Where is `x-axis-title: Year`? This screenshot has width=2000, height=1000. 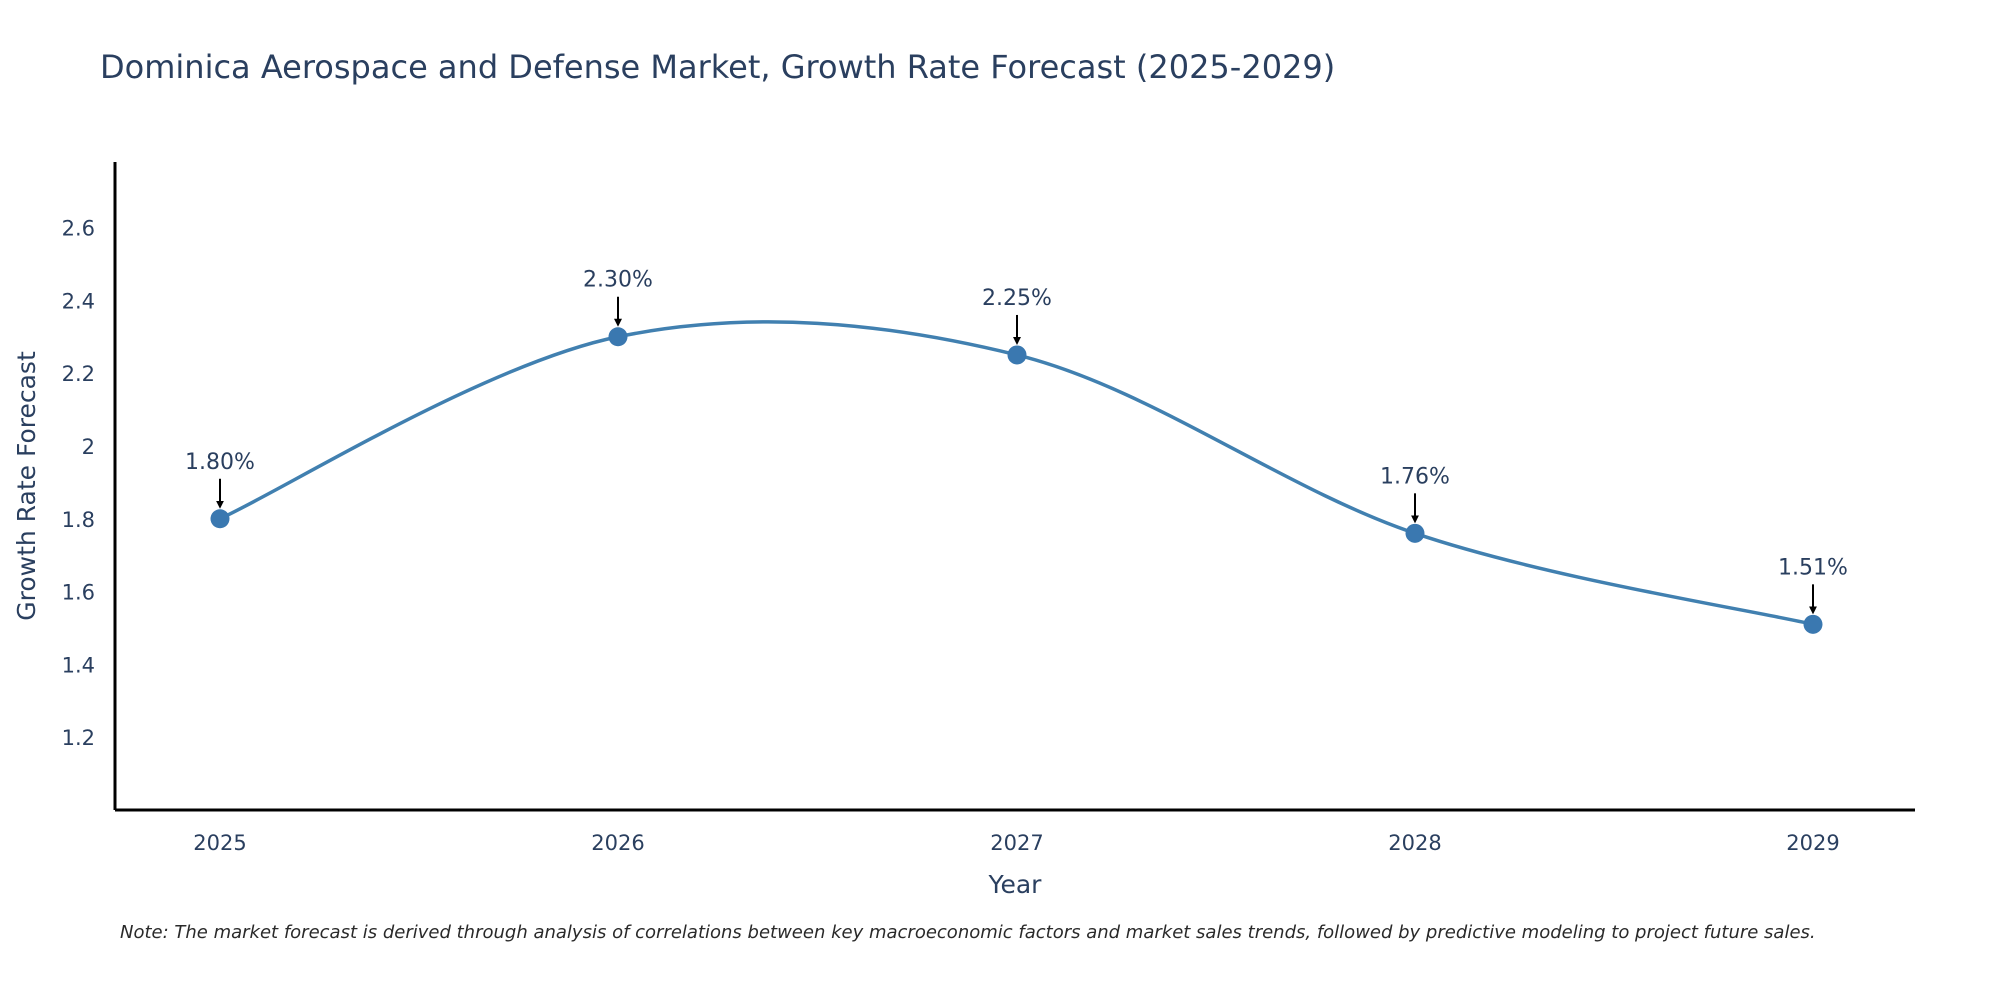 x-axis-title: Year is located at coordinates (1015, 884).